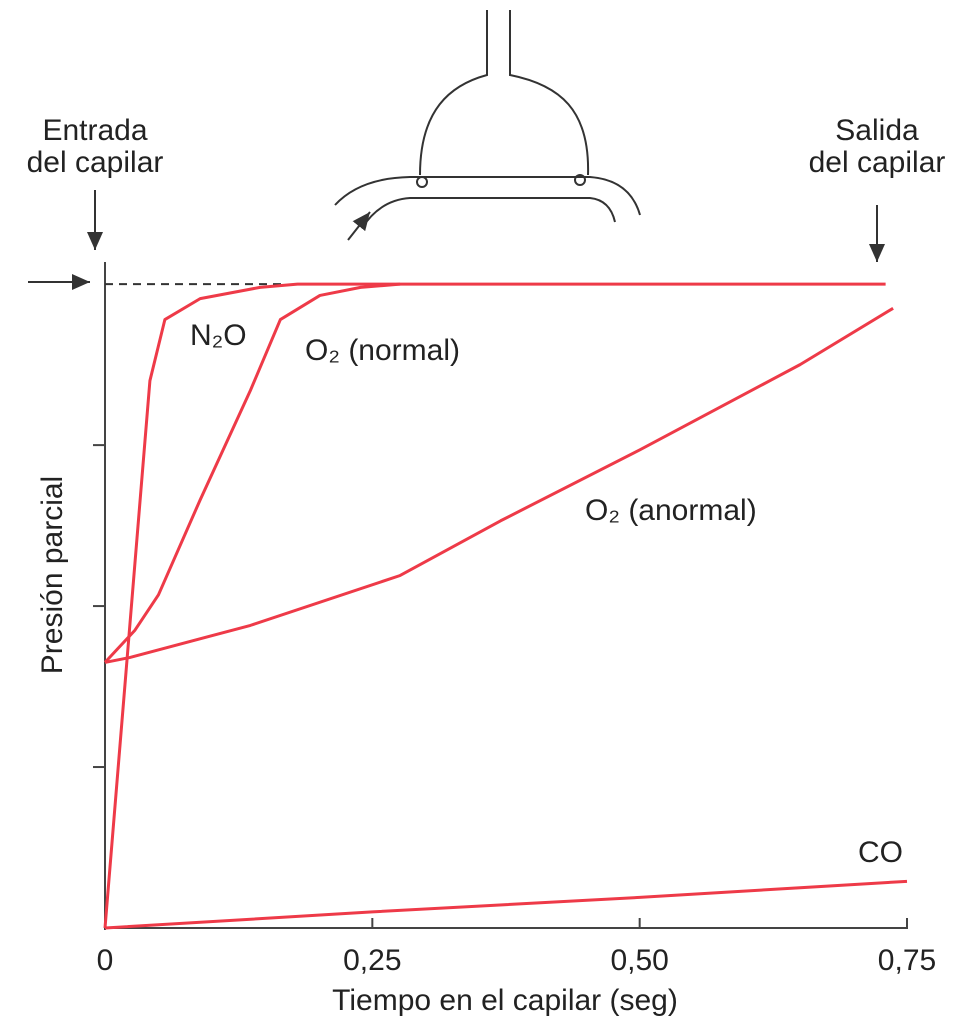  What do you see at coordinates (639, 960) in the screenshot?
I see `x-tick-label: 0,50` at bounding box center [639, 960].